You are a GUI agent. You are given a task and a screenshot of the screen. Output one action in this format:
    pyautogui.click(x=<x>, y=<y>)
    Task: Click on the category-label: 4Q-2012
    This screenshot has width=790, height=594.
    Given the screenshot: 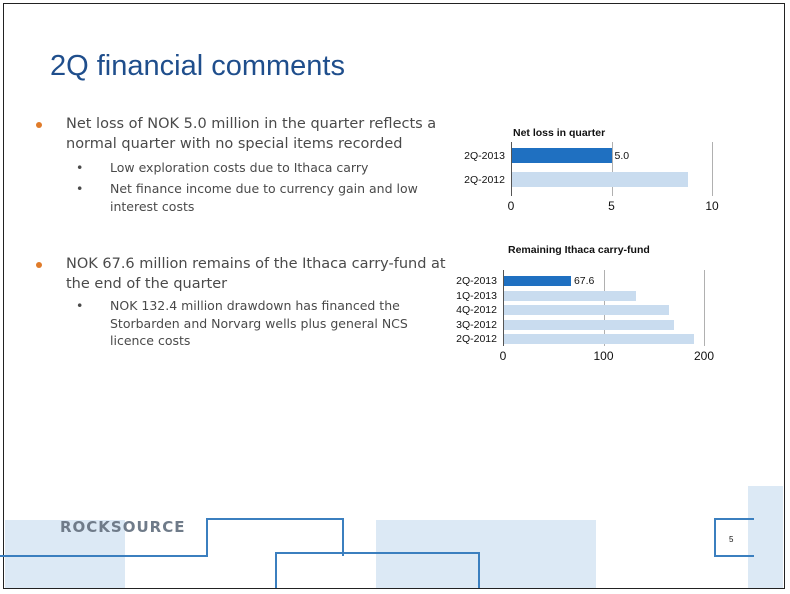 What is the action you would take?
    pyautogui.click(x=476, y=310)
    